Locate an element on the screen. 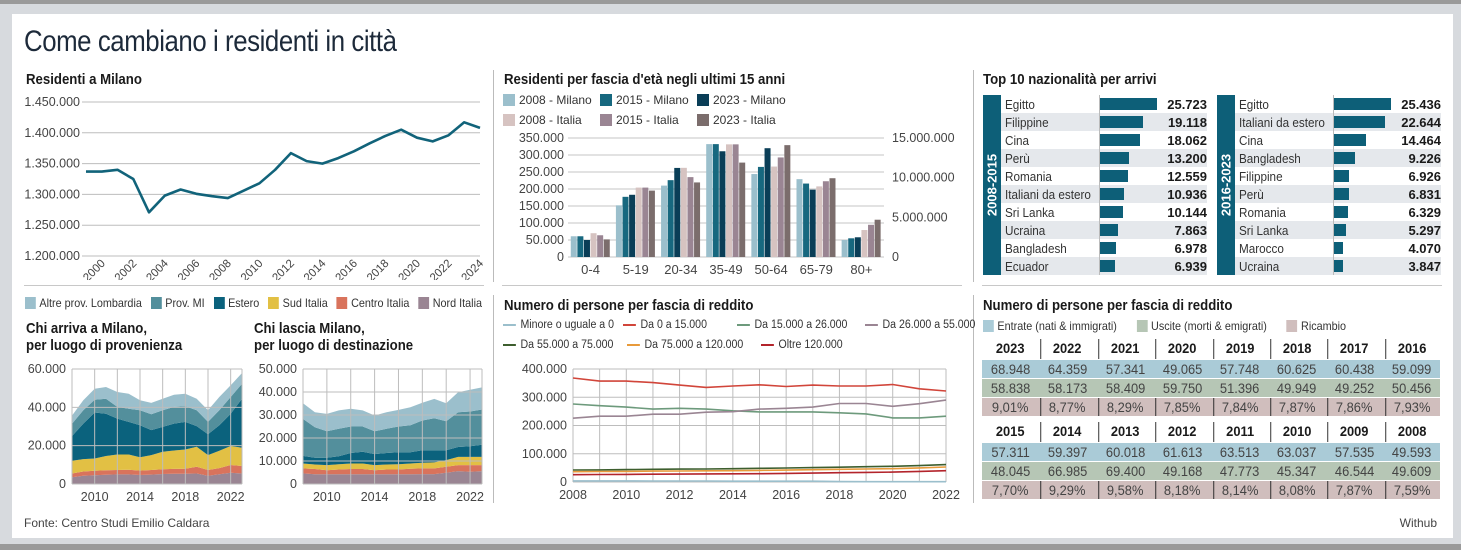  chart-title-partenze-2: per luogo di destinazione is located at coordinates (334, 345).